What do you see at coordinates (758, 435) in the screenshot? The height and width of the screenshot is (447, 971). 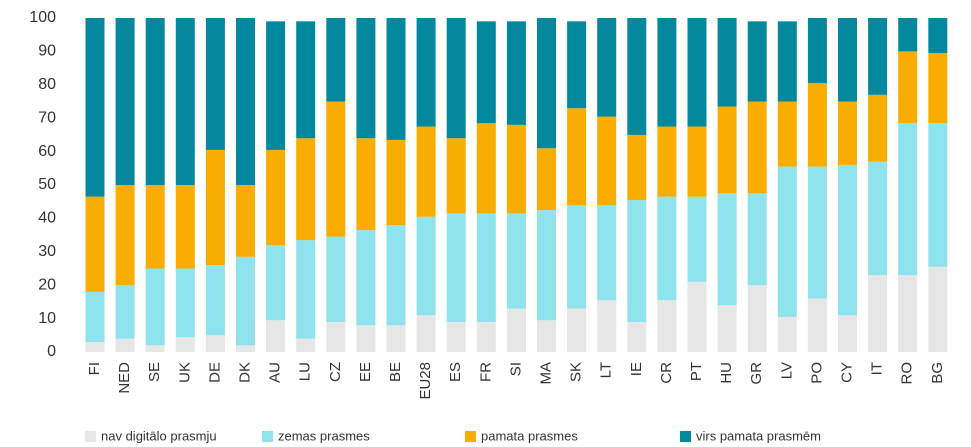 I see `legend-label: virs pamata prasmēm` at bounding box center [758, 435].